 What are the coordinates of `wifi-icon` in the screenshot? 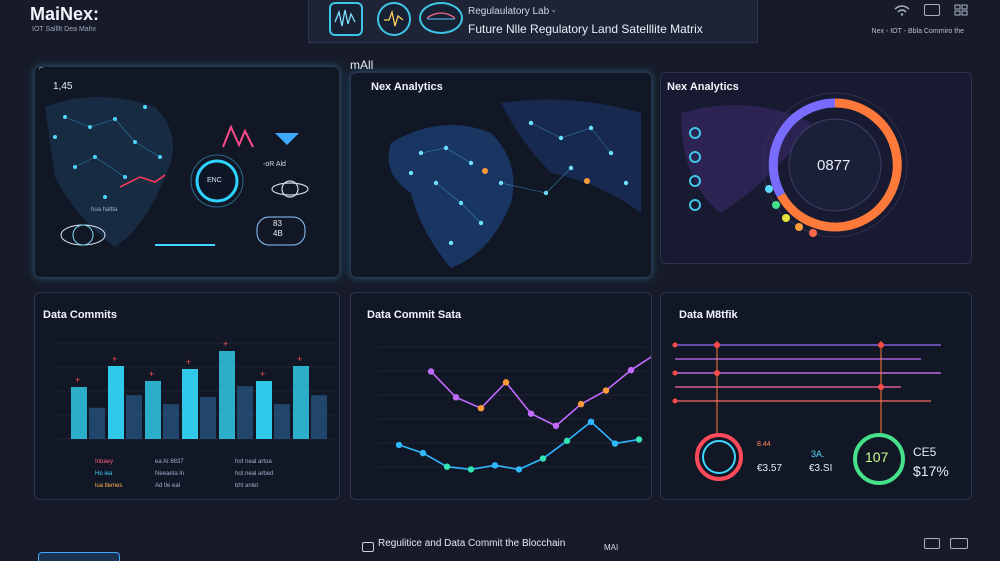 It's located at (902, 10).